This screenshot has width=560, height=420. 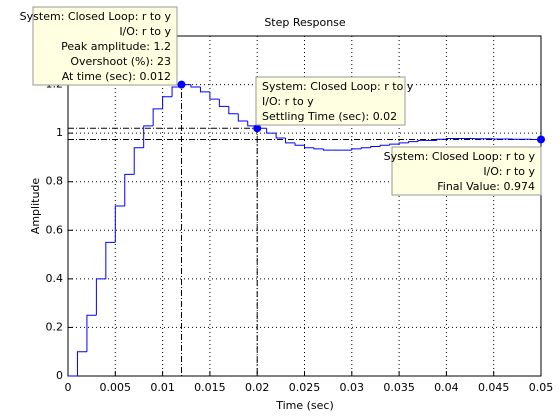 What do you see at coordinates (68, 387) in the screenshot?
I see `x-tick-label: 0` at bounding box center [68, 387].